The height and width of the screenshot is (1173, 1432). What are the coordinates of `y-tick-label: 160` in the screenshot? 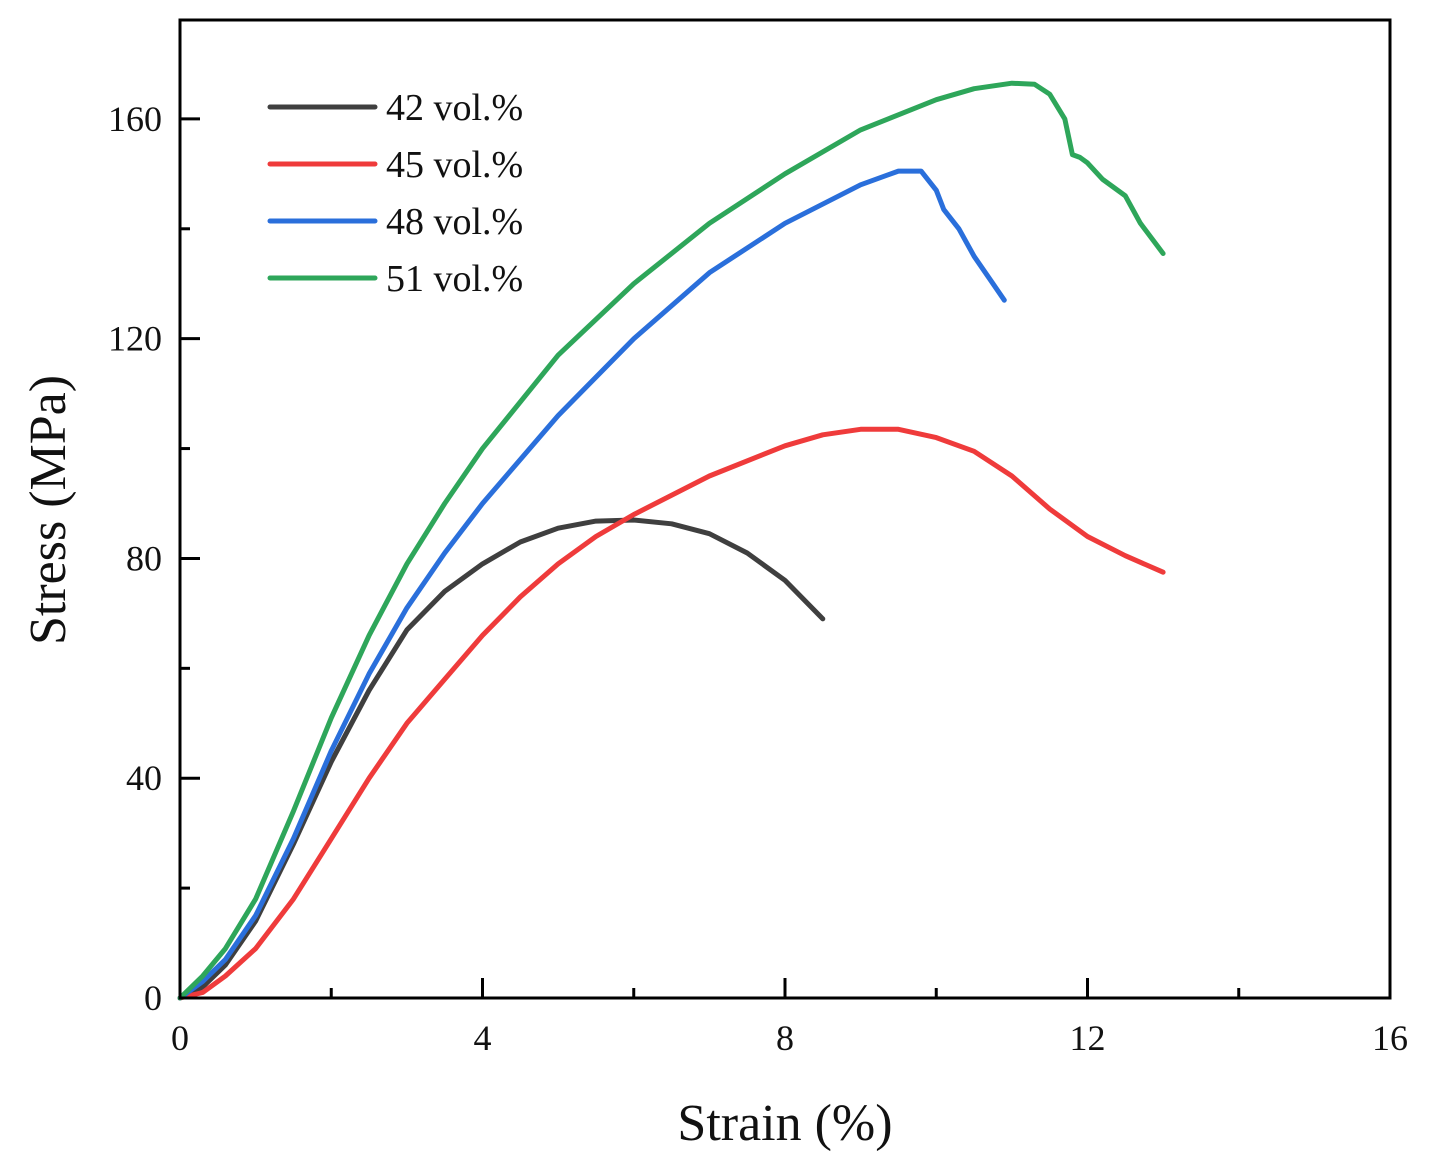 It's located at (135, 119).